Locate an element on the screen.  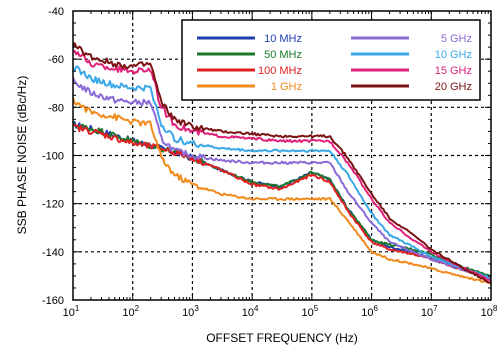
x-tick-label: 10¹ is located at coordinates (71, 311).